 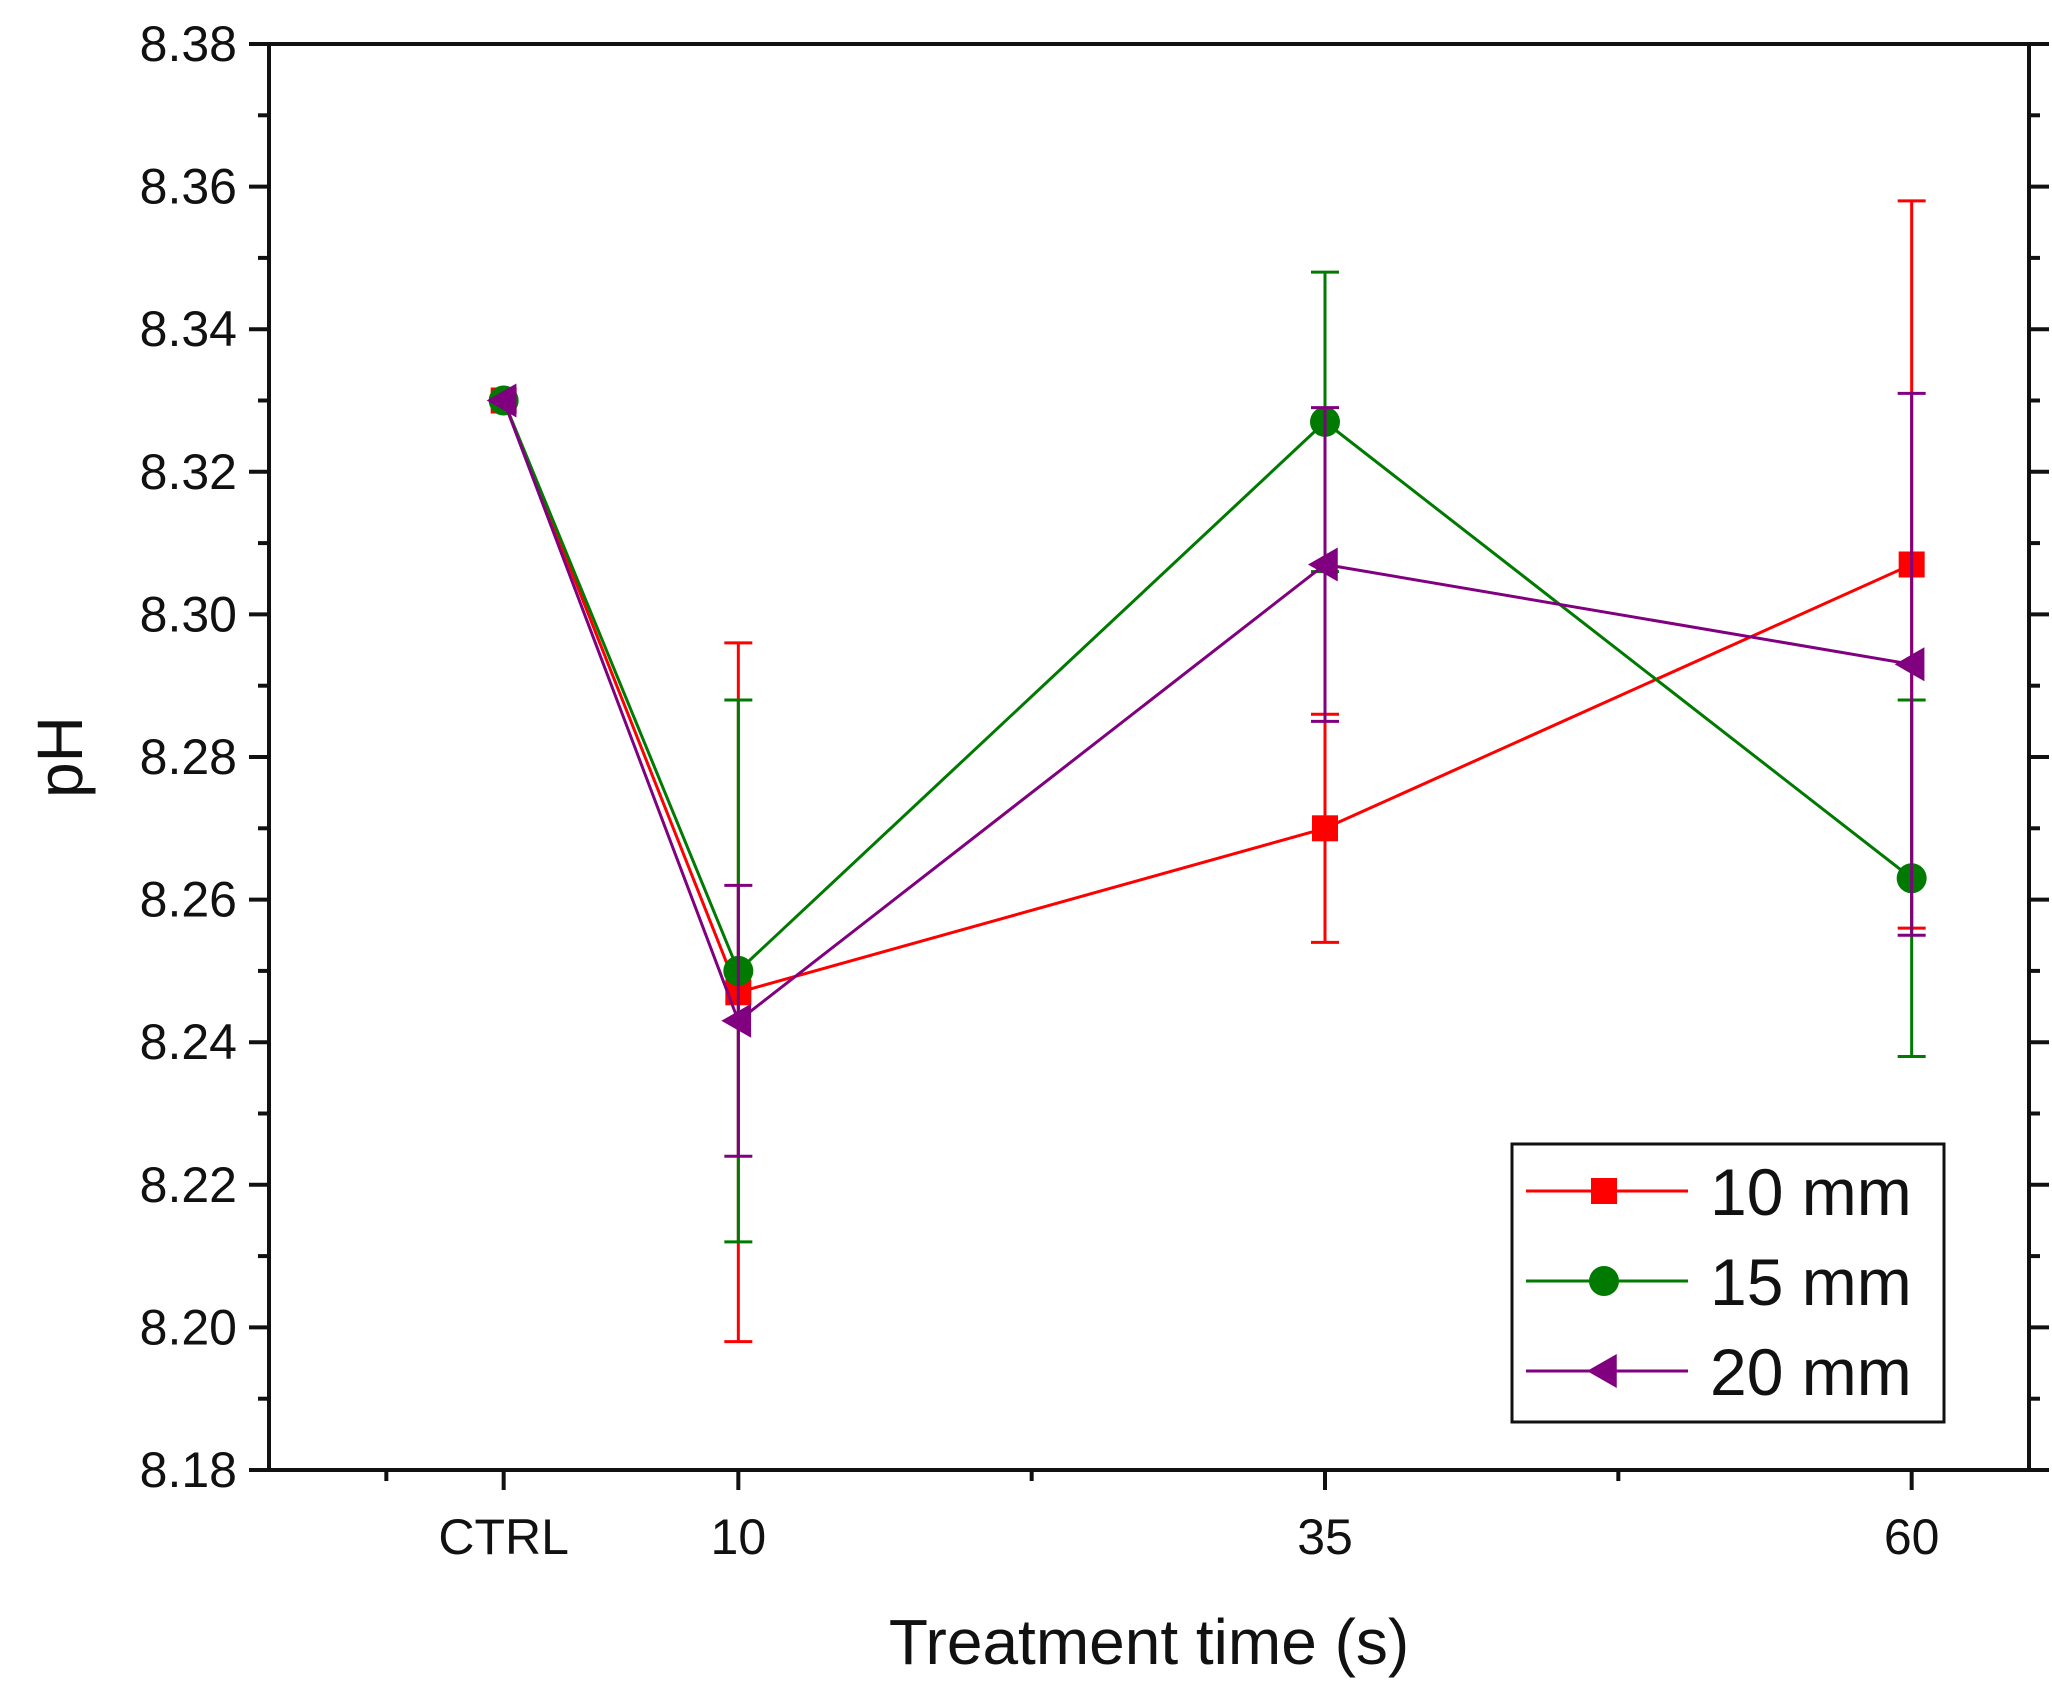 I want to click on x-tick-label: CTRL, so click(x=503, y=1537).